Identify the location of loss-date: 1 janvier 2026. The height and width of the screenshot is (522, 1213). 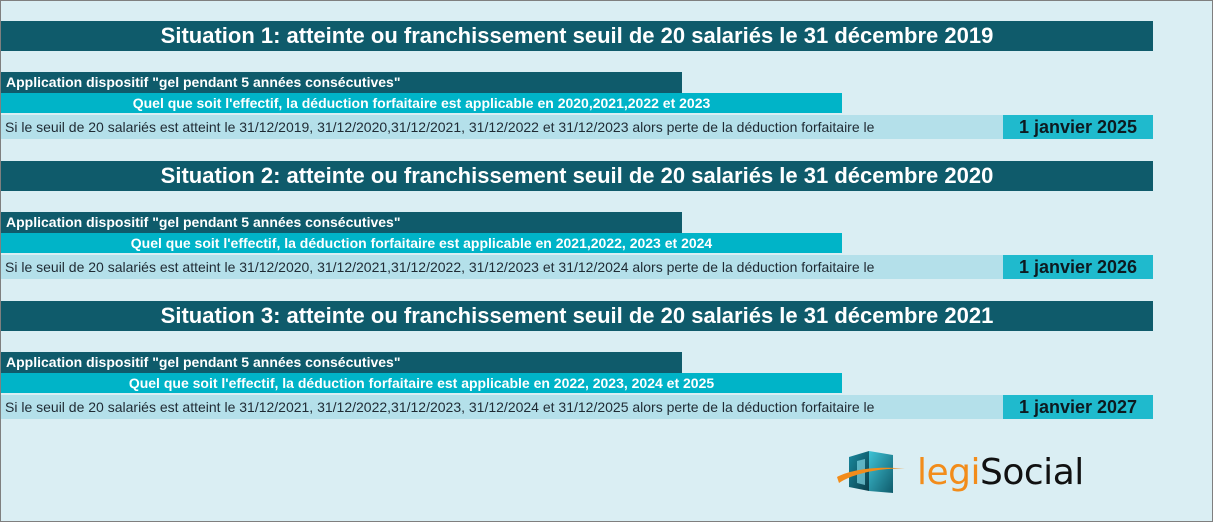
(1078, 267).